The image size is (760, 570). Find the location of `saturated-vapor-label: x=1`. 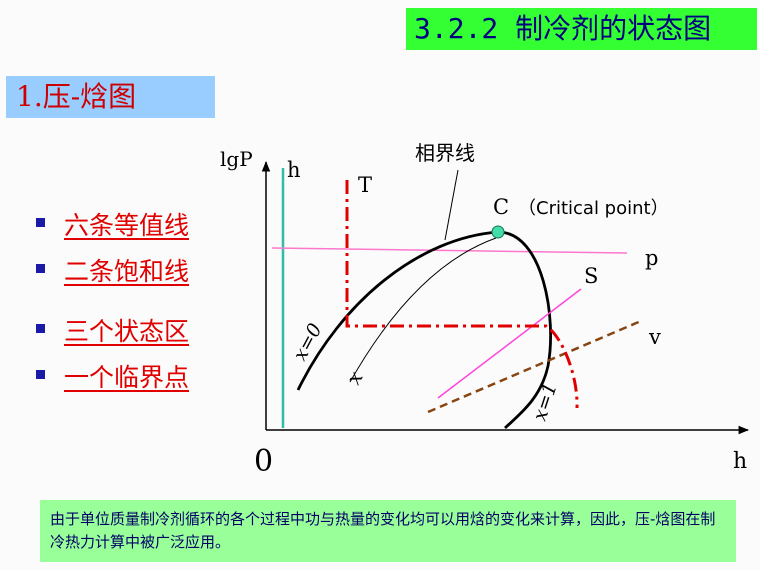

saturated-vapor-label: x=1 is located at coordinates (545, 402).